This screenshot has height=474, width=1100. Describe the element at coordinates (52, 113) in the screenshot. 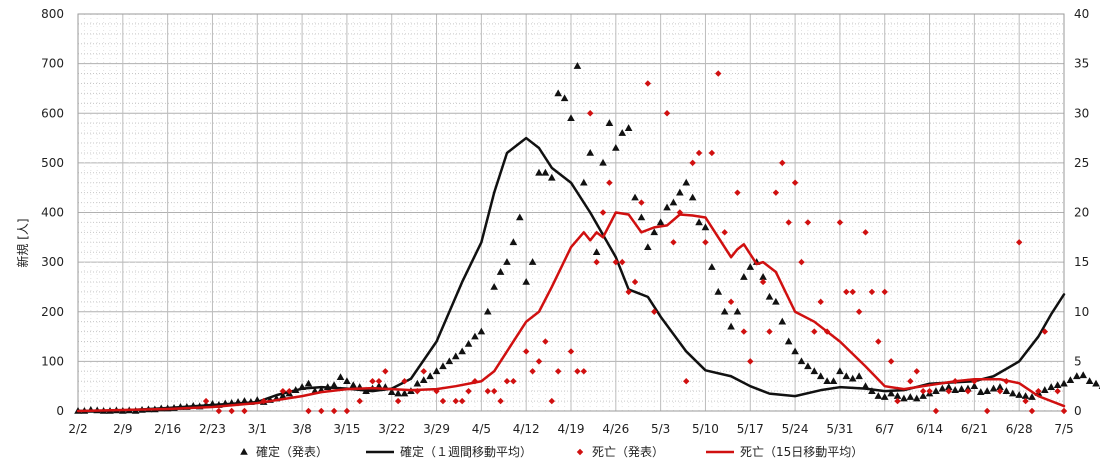

I see `y-left-tick-label: 600` at that location.